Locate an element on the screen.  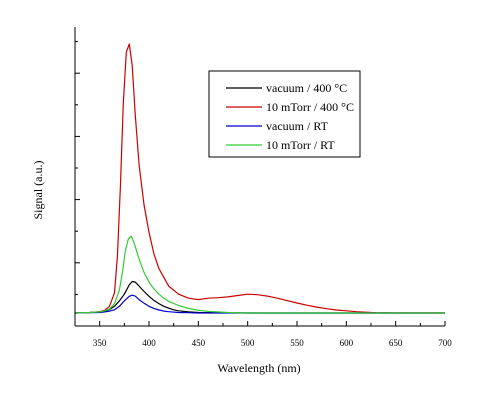
x-tick-label: 350 is located at coordinates (100, 343).